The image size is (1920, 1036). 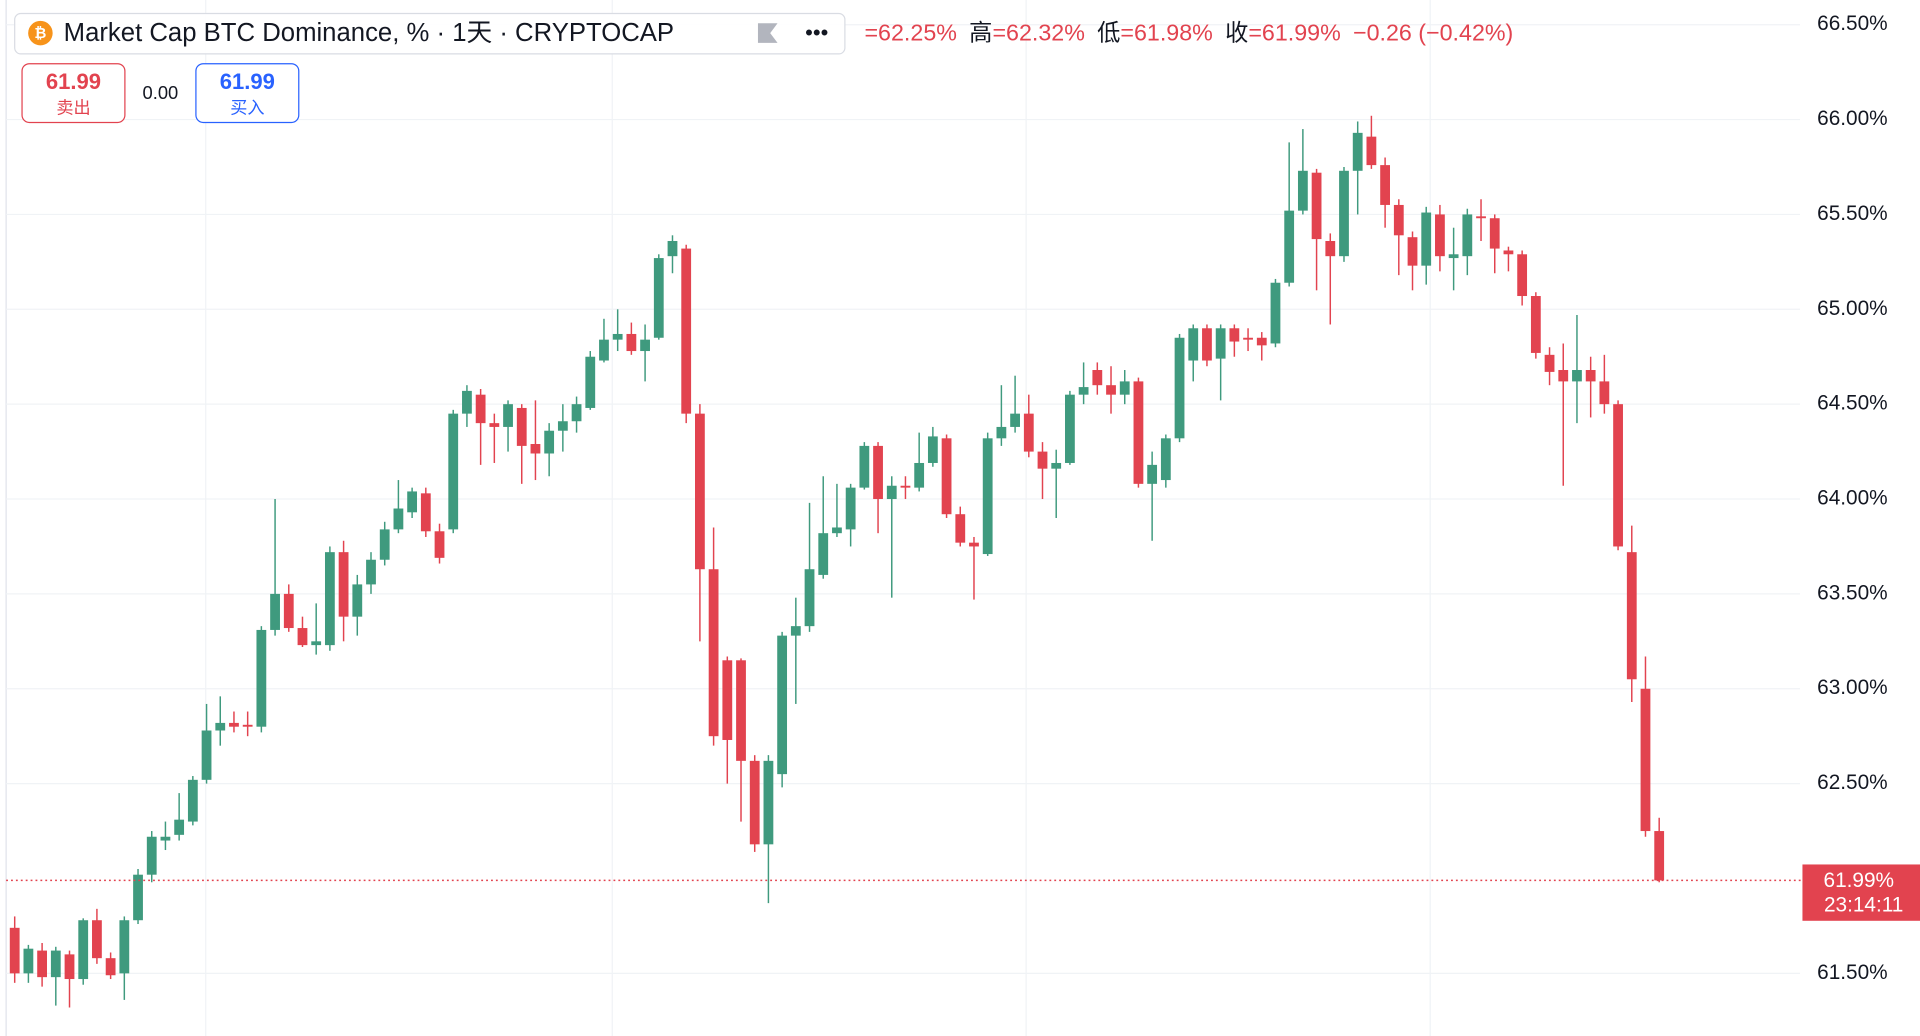 I want to click on y-tick-label: 63.50%, so click(x=1852, y=592).